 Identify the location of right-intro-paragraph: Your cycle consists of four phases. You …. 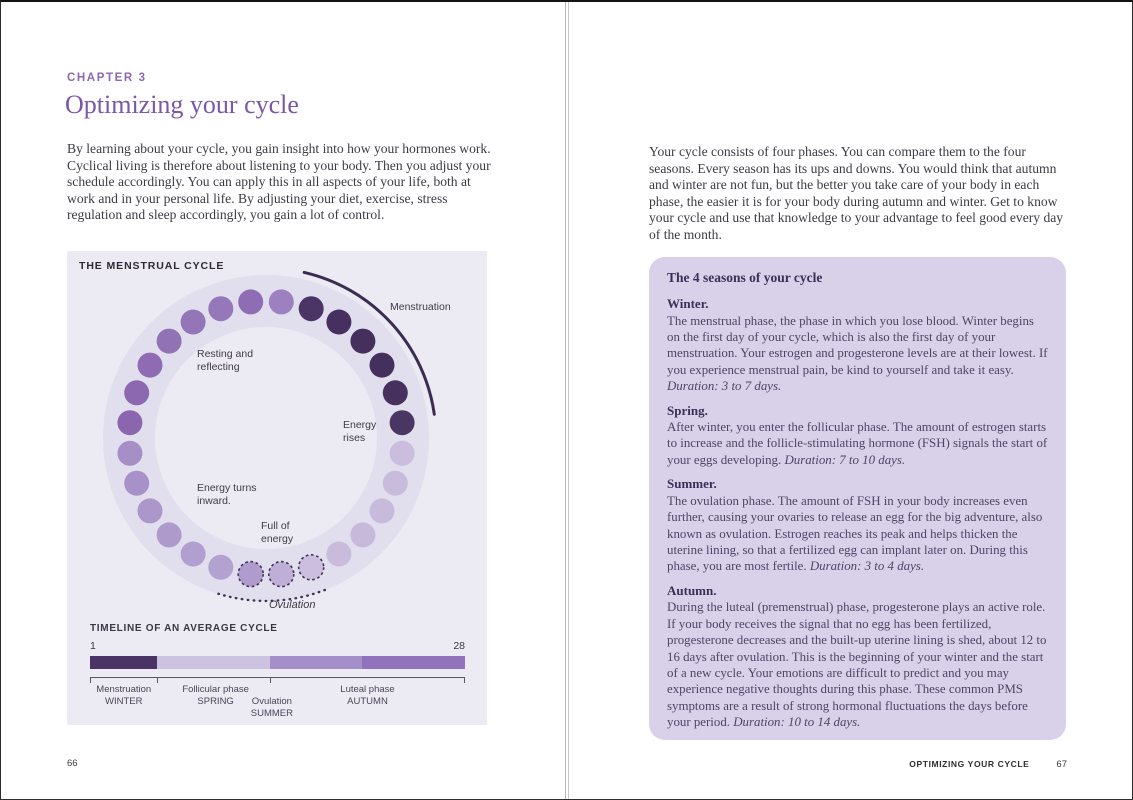
(856, 193).